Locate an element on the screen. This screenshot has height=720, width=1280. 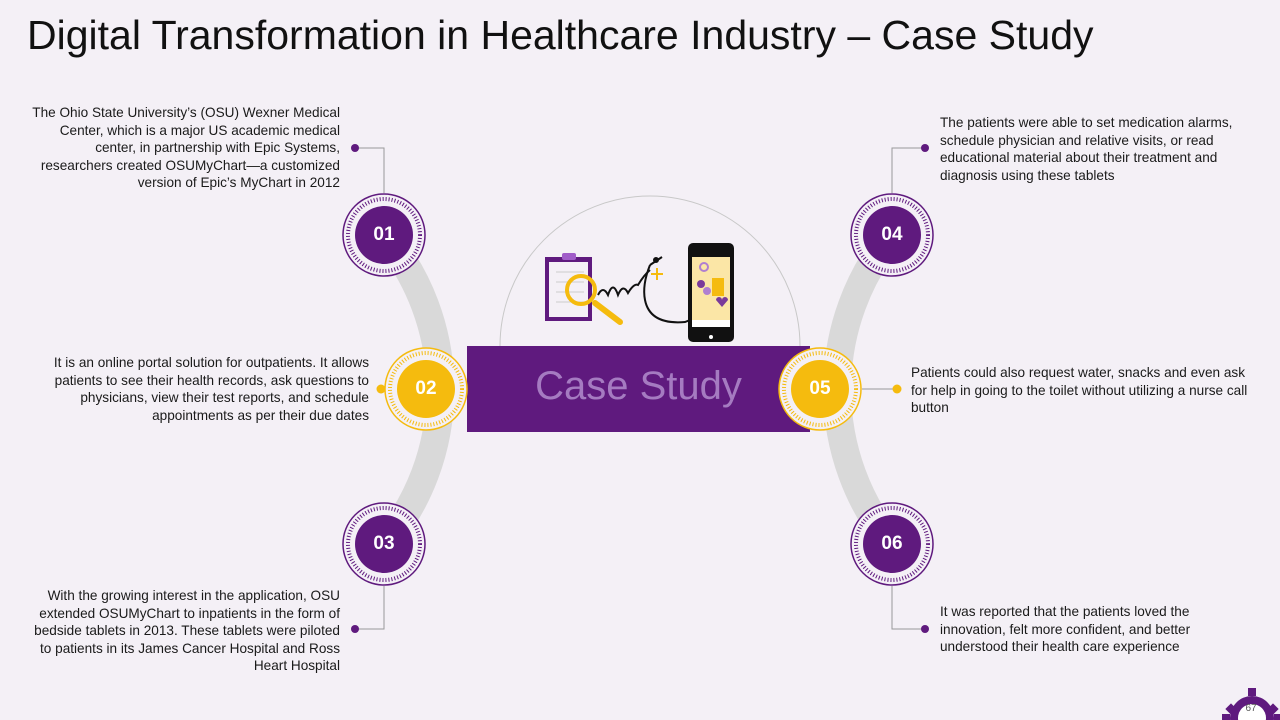
step-number-01: 01 is located at coordinates (384, 234).